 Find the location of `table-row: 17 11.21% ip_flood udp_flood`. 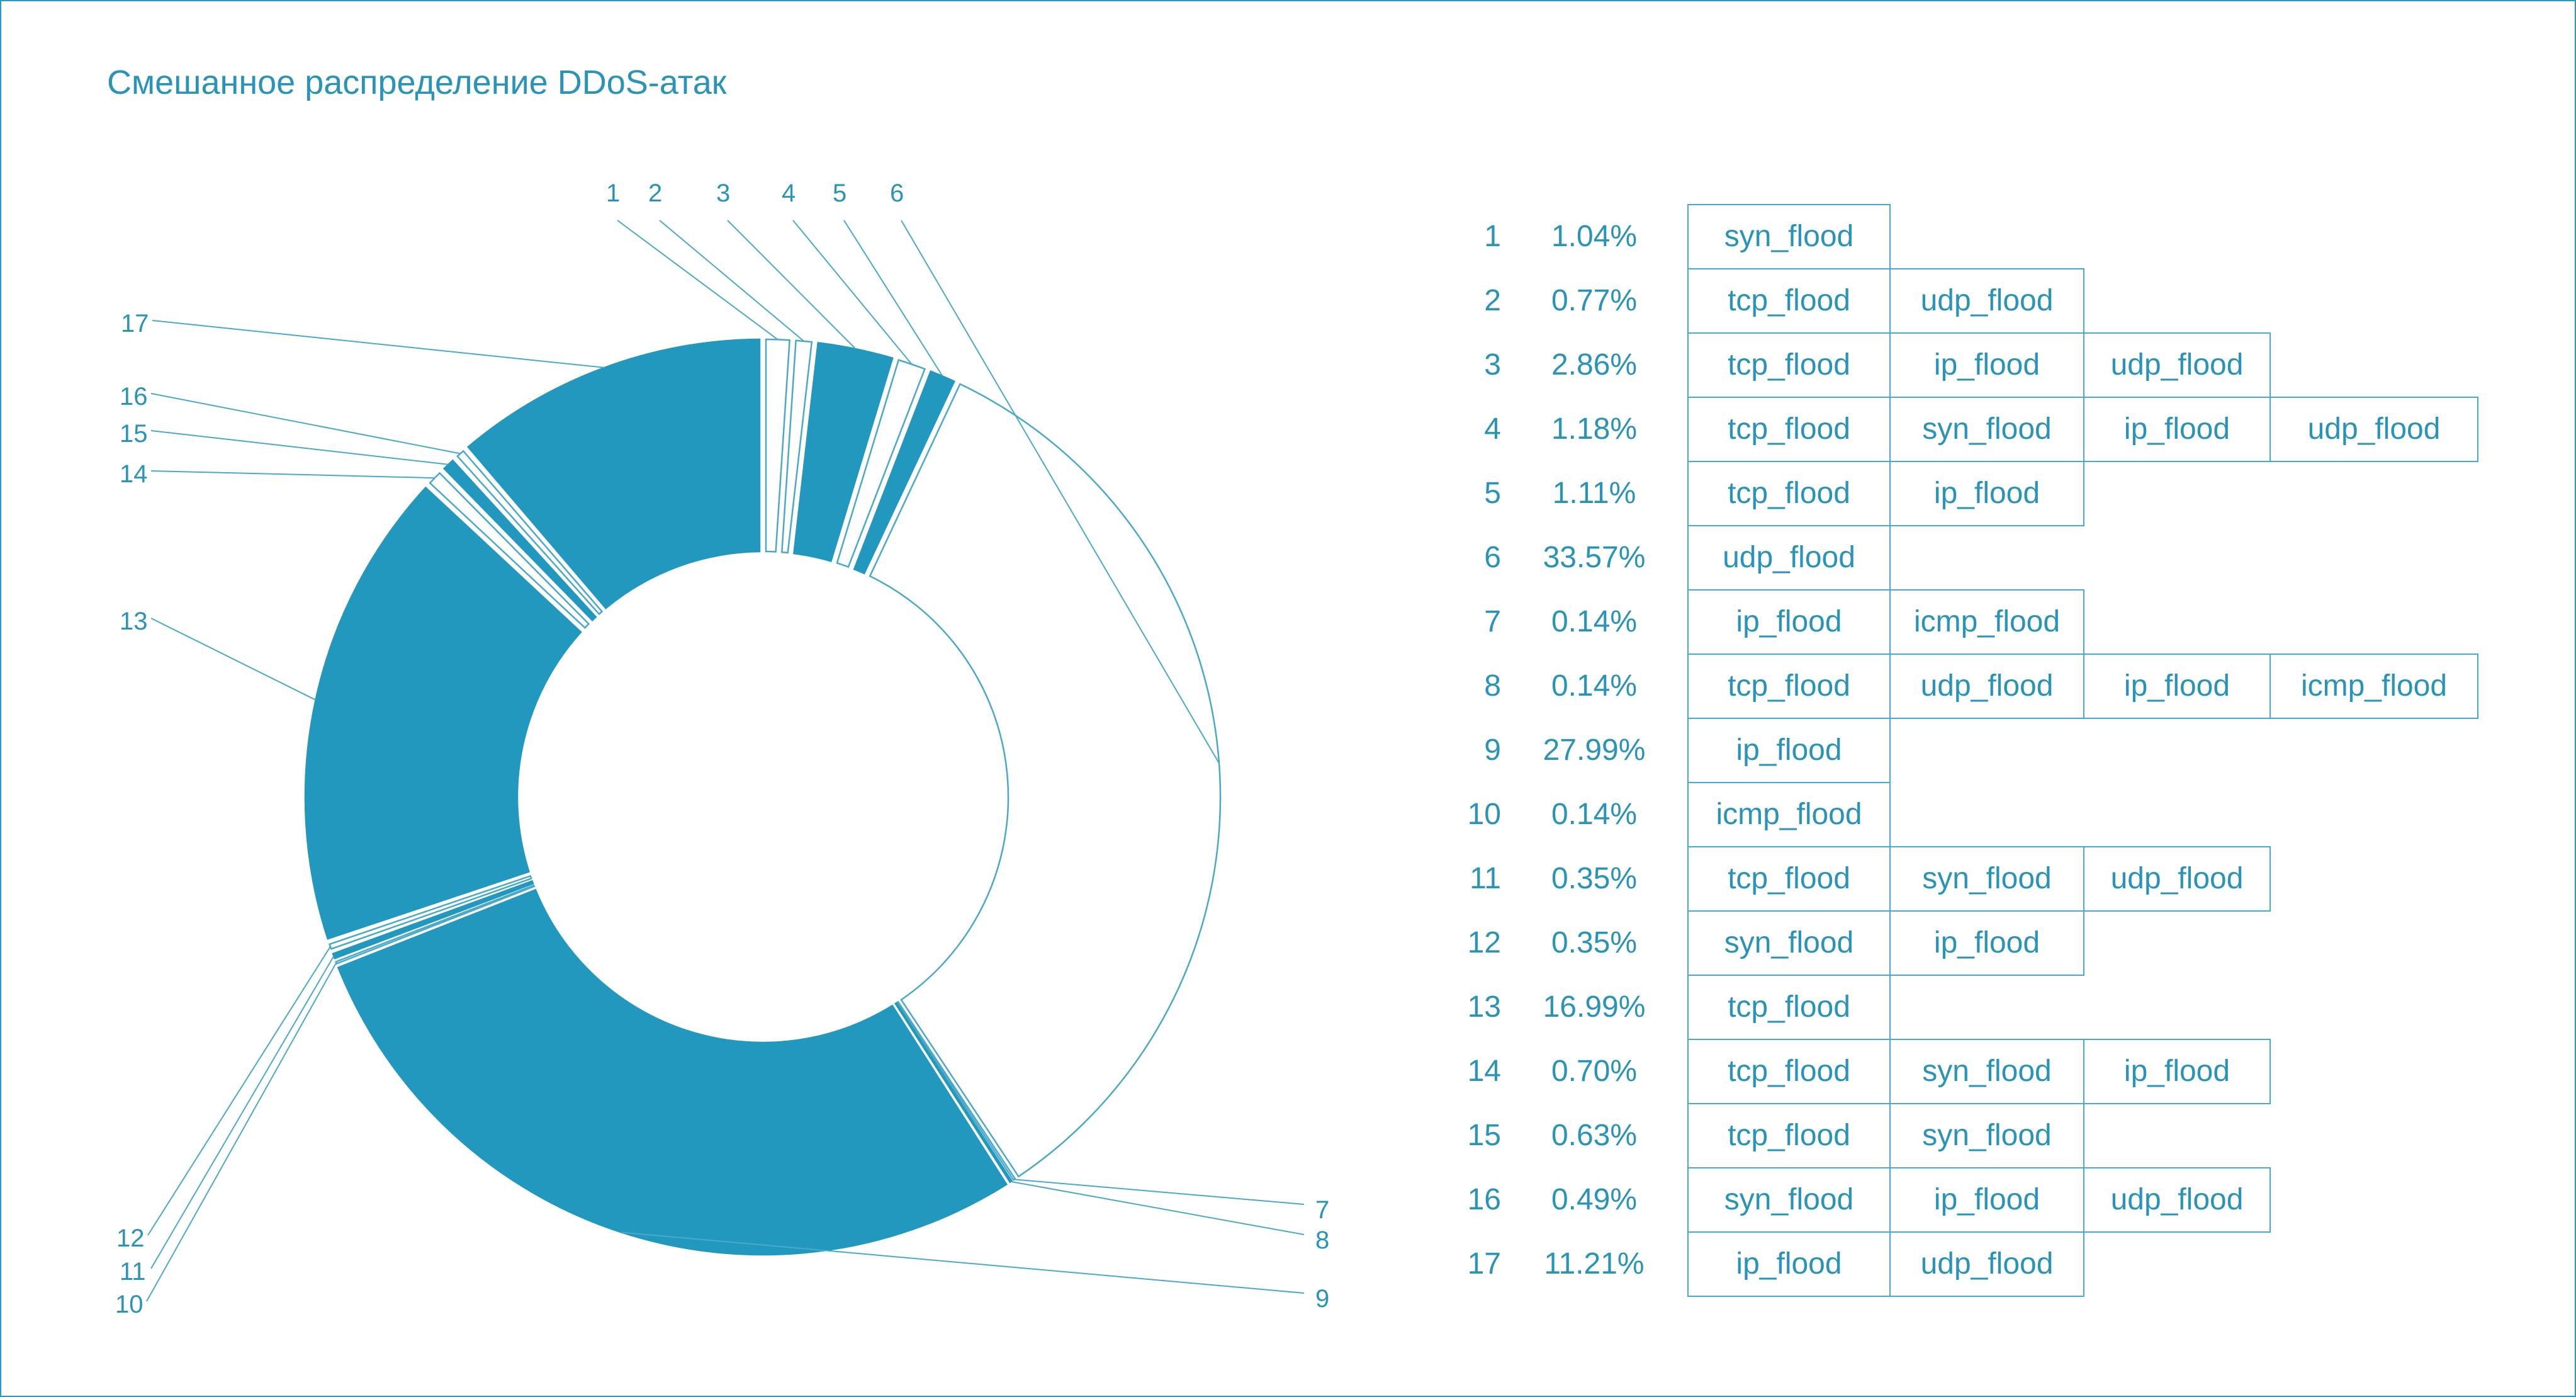

table-row: 17 11.21% ip_flood udp_flood is located at coordinates (1776, 1264).